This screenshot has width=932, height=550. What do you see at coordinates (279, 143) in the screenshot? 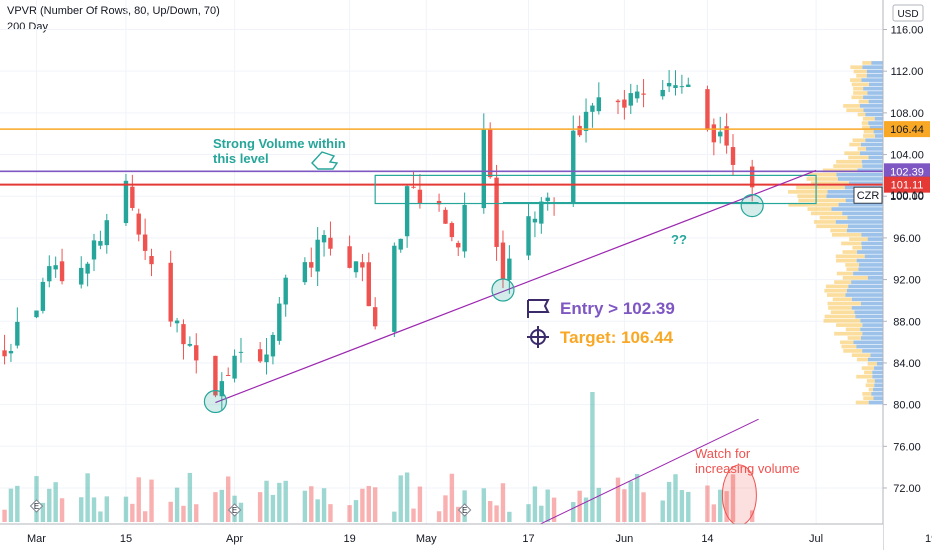
I see `strong-volume-label-1: Strong Volume within` at bounding box center [279, 143].